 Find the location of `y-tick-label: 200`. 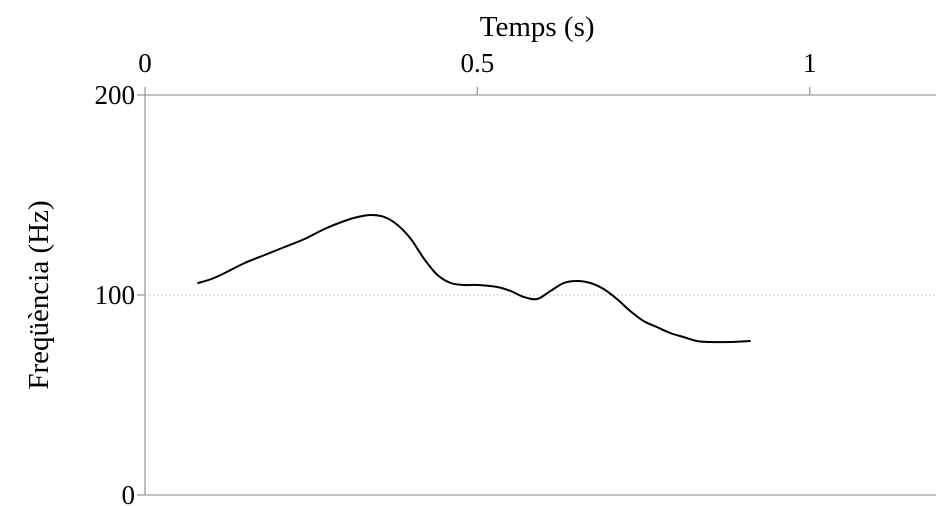

y-tick-label: 200 is located at coordinates (115, 95).